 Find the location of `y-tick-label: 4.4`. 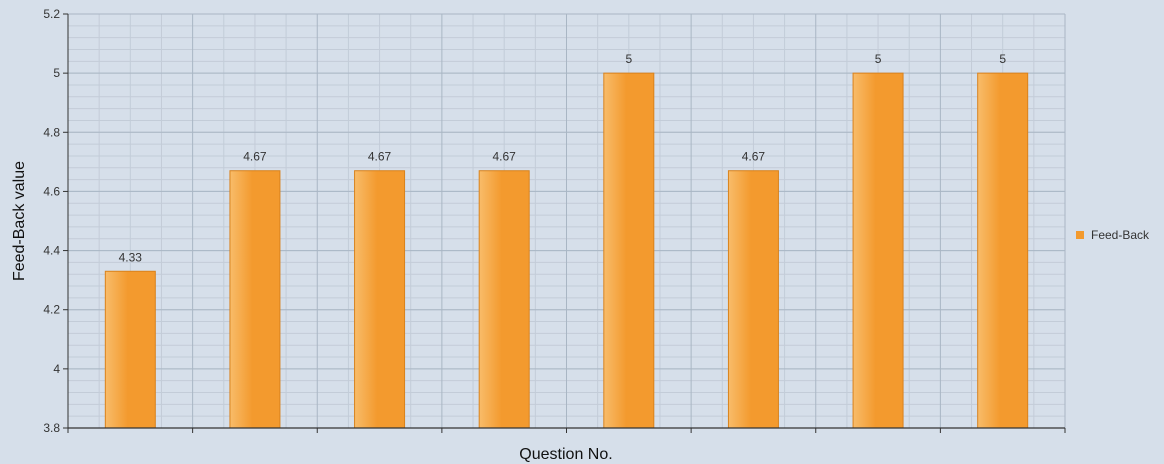

y-tick-label: 4.4 is located at coordinates (51, 251).